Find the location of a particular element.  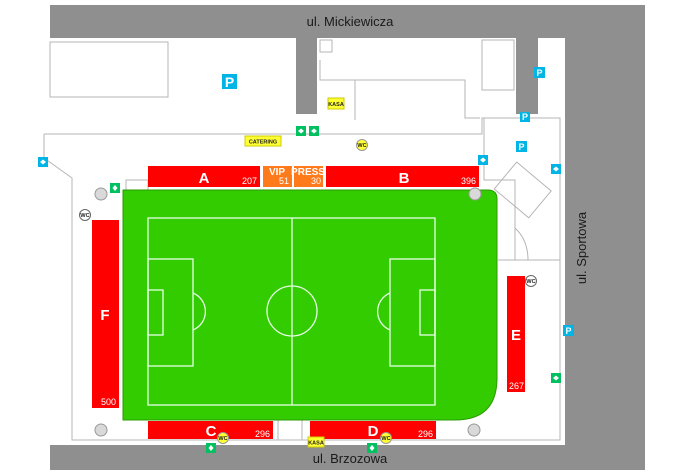

catering-icon: CATERING is located at coordinates (263, 141).